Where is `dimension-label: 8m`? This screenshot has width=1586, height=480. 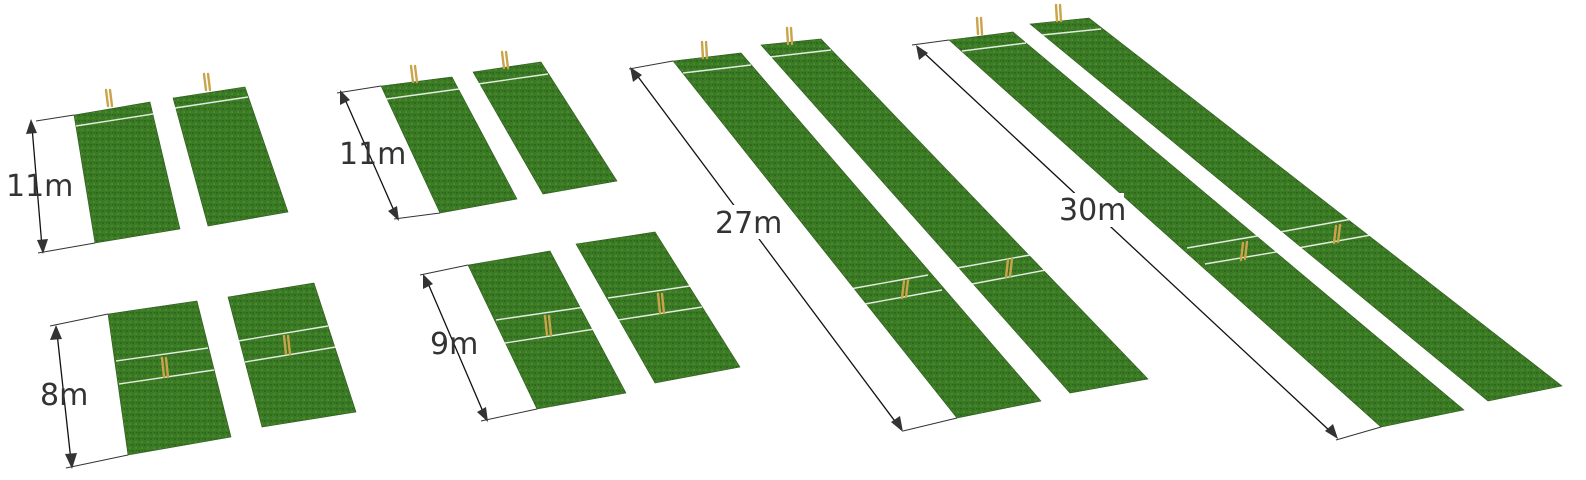
dimension-label: 8m is located at coordinates (64, 395).